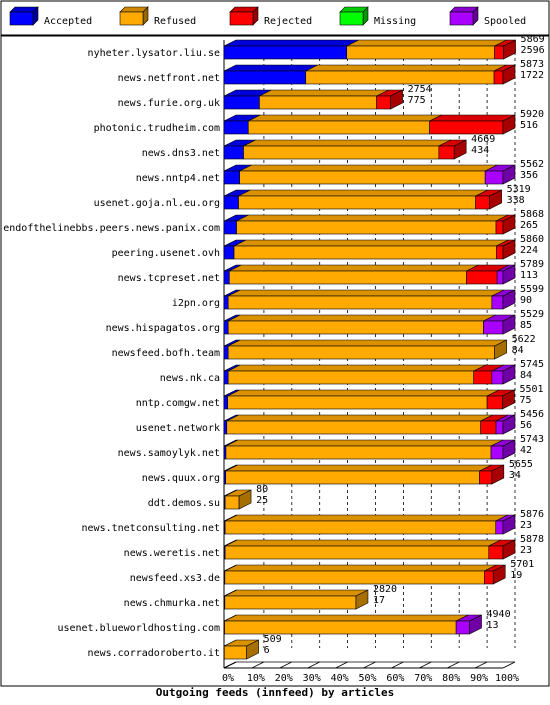 This screenshot has height=705, width=550. I want to click on legend-item-accepted: Accepted, so click(50, 16).